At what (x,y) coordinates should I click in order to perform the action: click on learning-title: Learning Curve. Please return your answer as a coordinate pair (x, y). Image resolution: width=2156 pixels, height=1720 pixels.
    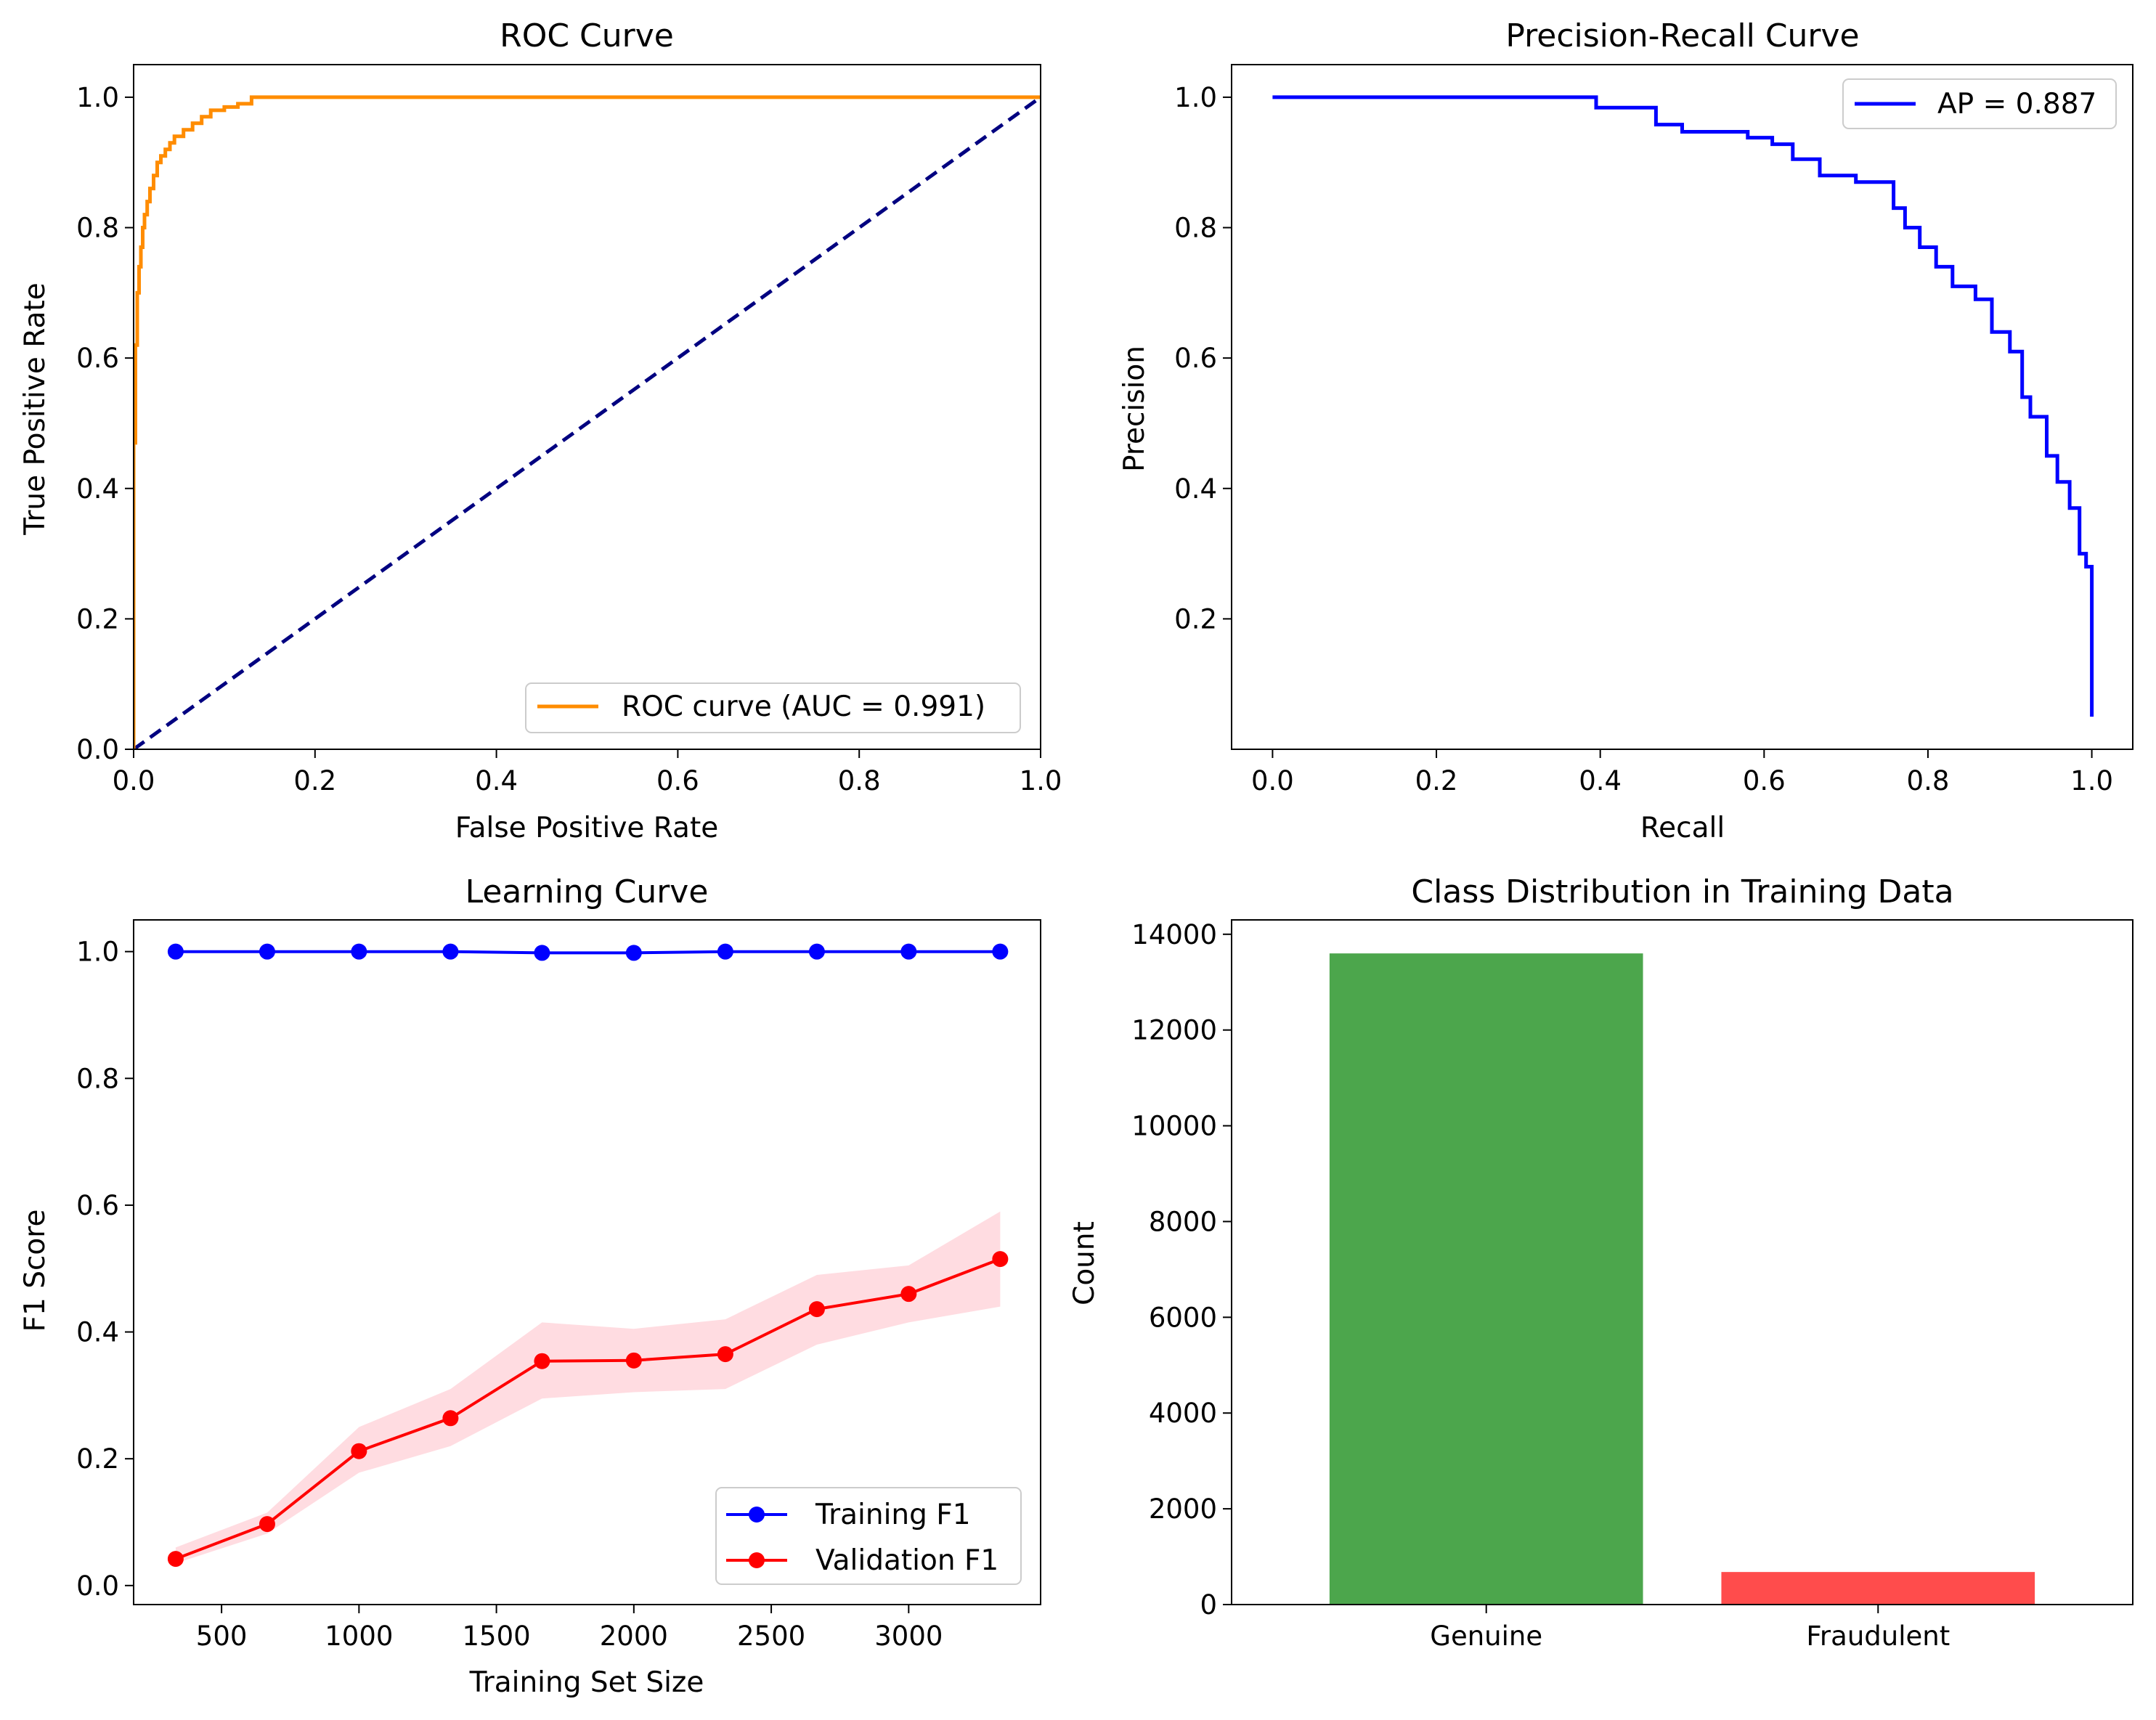
    Looking at the image, I should click on (587, 891).